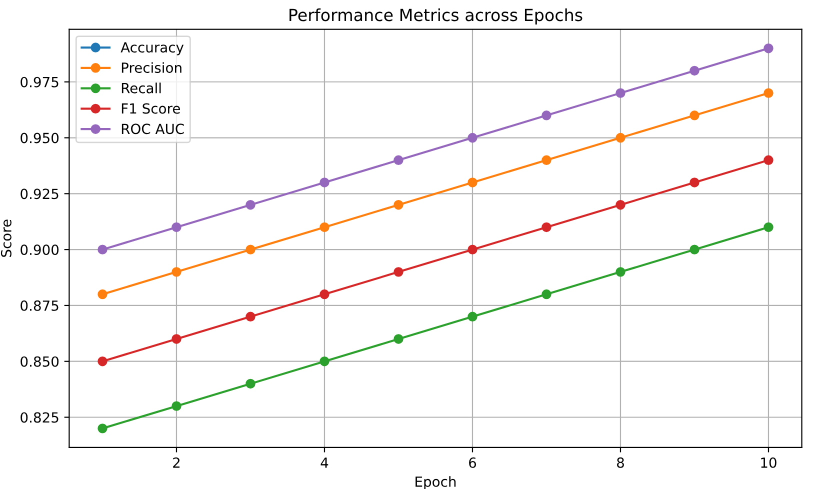  Describe the element at coordinates (768, 462) in the screenshot. I see `x-tick-label: 10` at that location.